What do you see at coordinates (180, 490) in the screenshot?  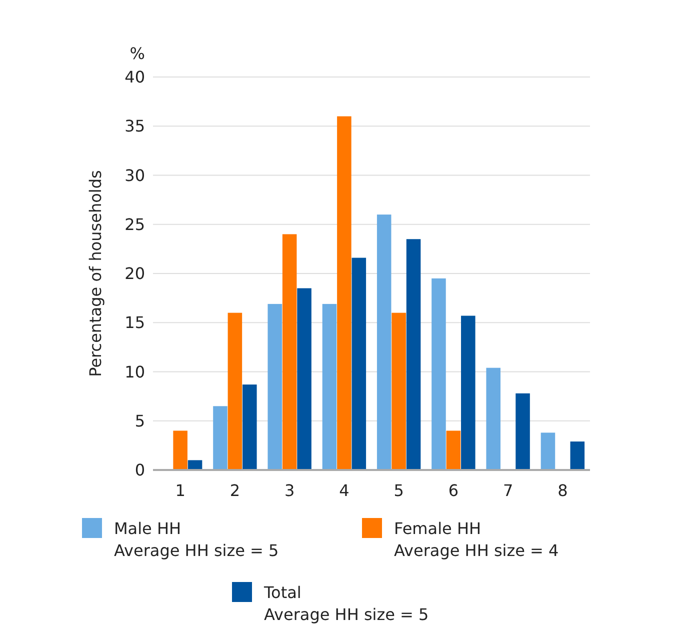 I see `x-tick-label: 1` at bounding box center [180, 490].